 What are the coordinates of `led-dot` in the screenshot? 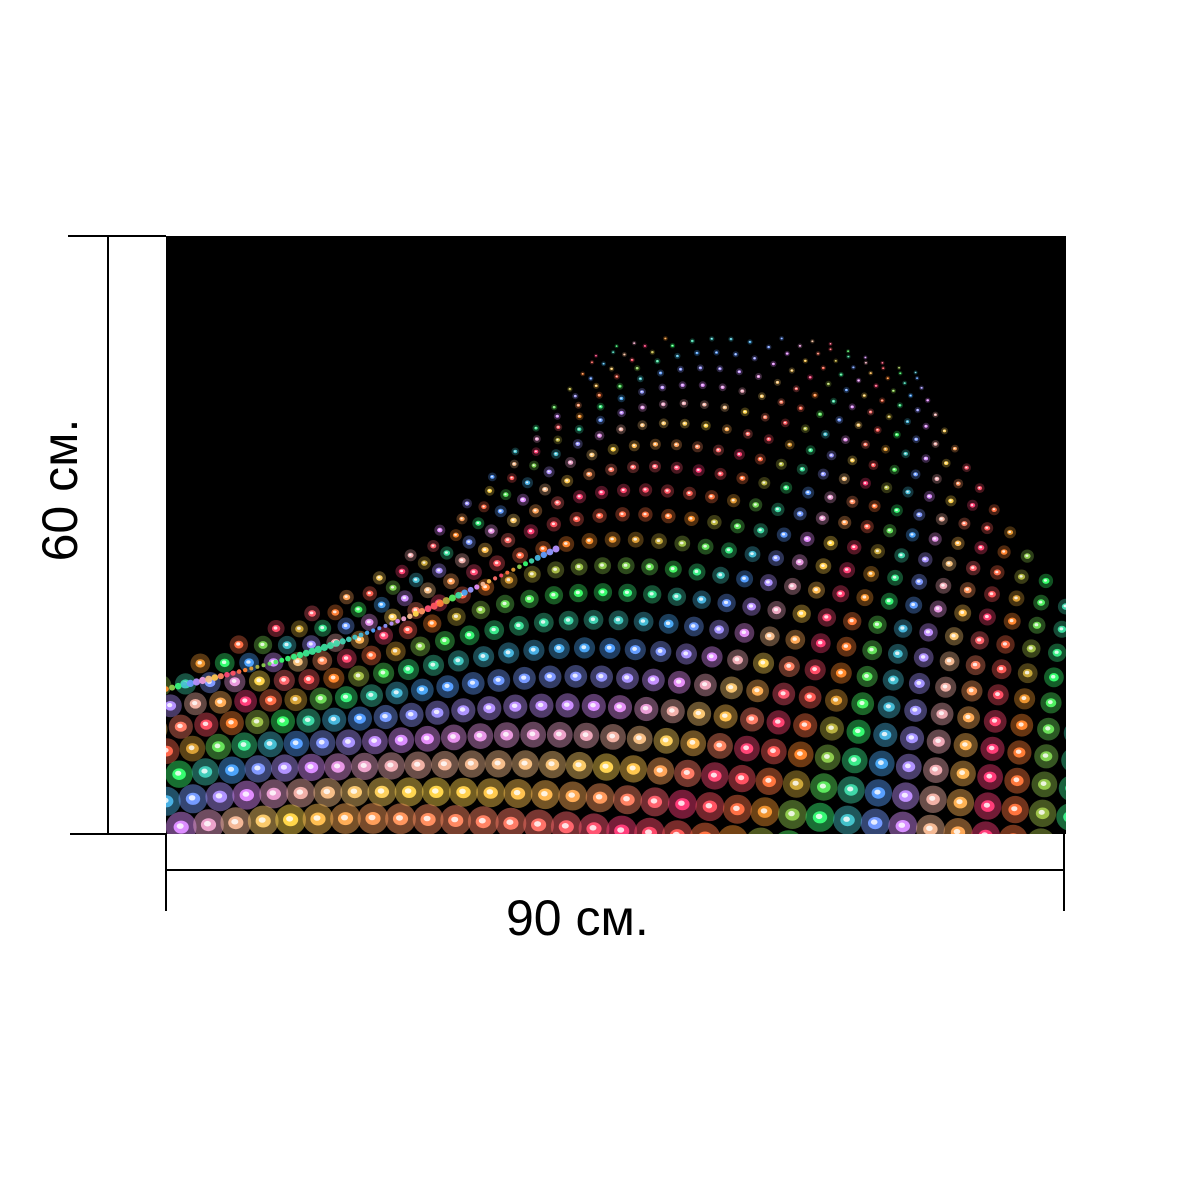 It's located at (985, 831).